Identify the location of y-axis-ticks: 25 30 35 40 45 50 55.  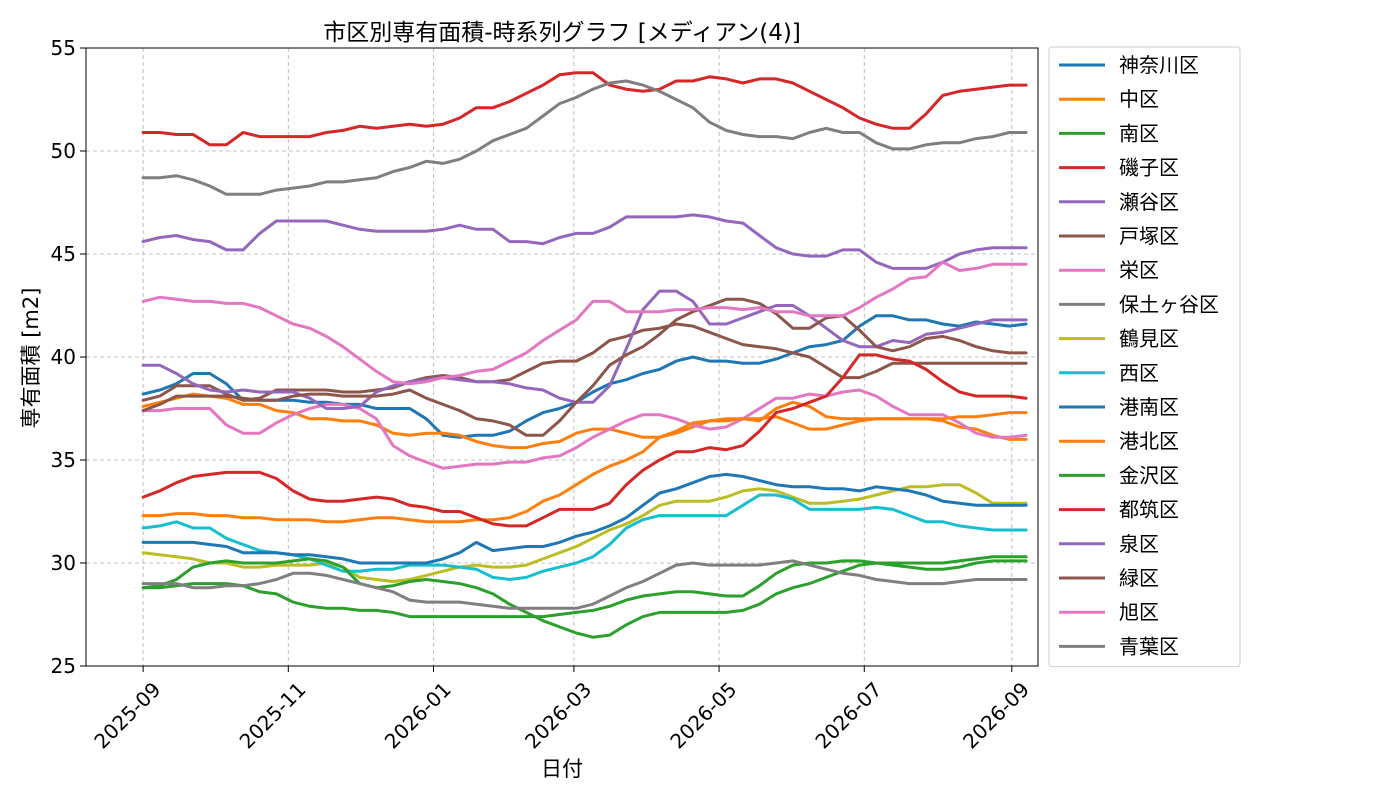
(68, 357).